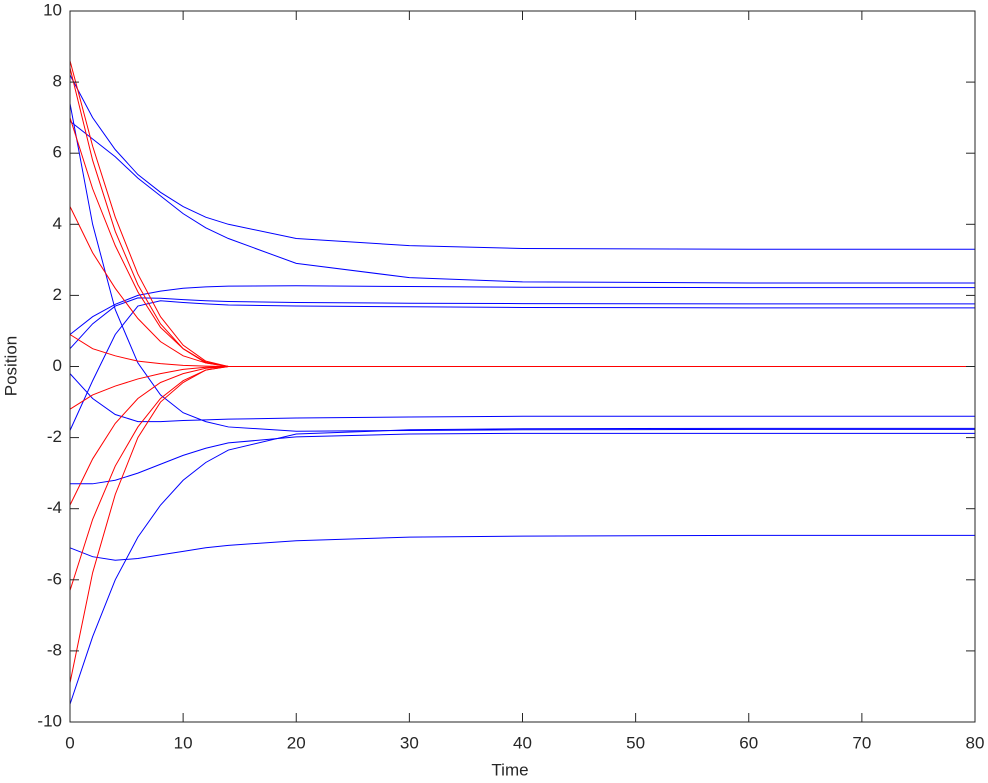 This screenshot has height=783, width=988. What do you see at coordinates (183, 742) in the screenshot?
I see `x-tick-label: 10` at bounding box center [183, 742].